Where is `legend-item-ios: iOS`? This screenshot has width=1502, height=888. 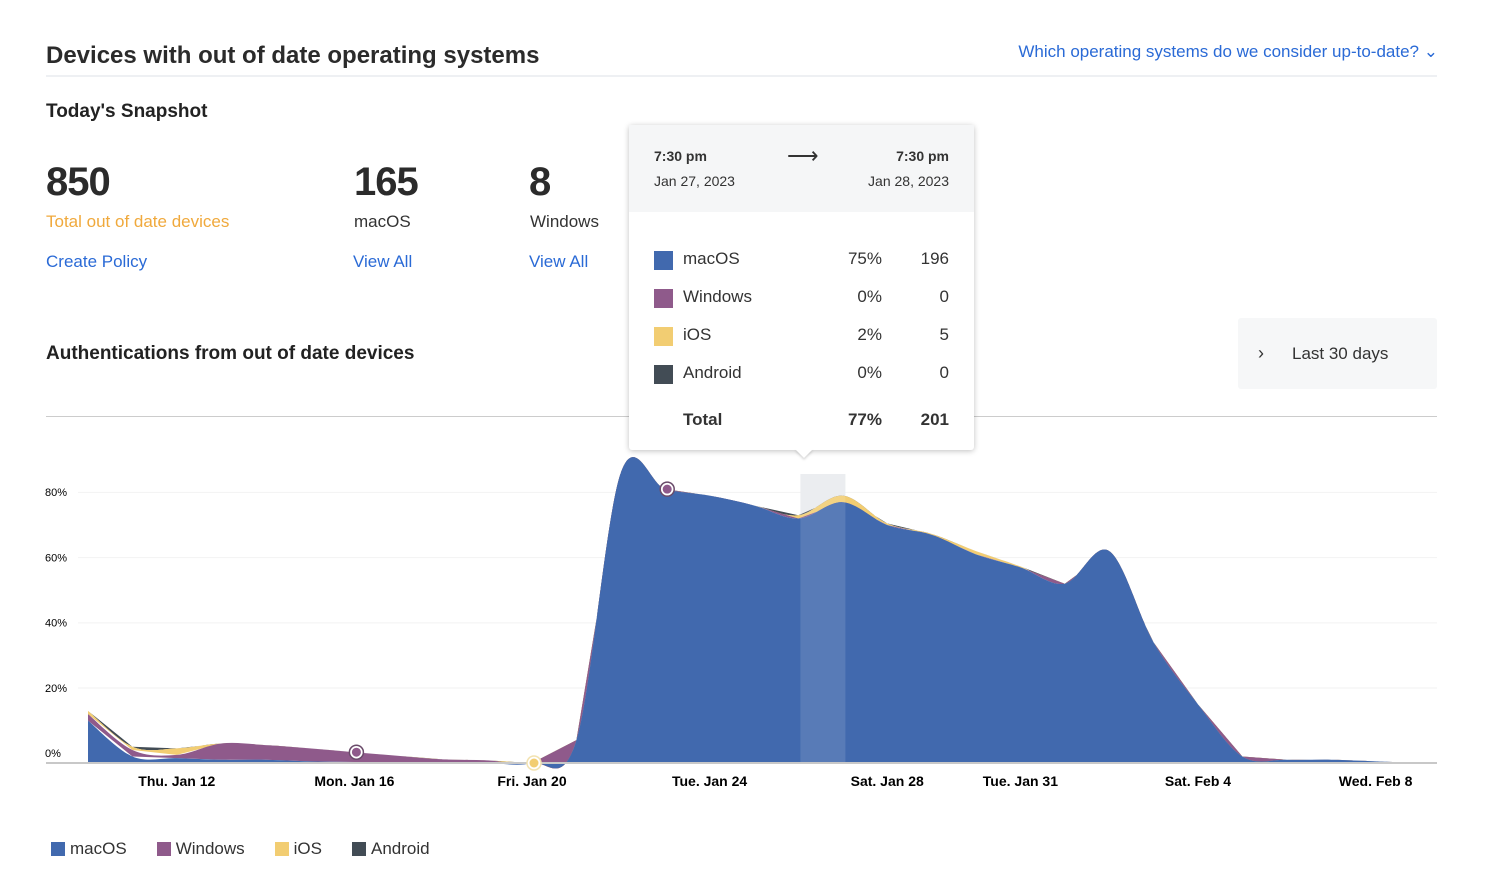 legend-item-ios: iOS is located at coordinates (298, 849).